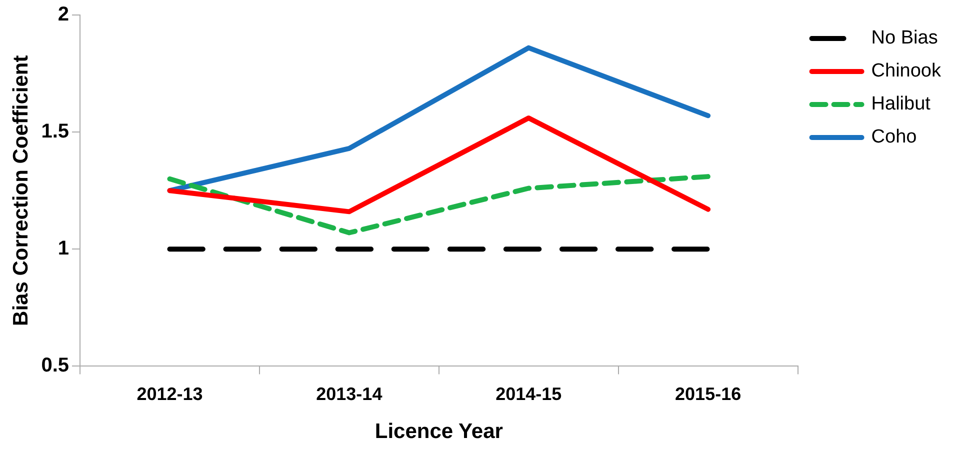  What do you see at coordinates (64, 15) in the screenshot?
I see `y-tick-label: 2` at bounding box center [64, 15].